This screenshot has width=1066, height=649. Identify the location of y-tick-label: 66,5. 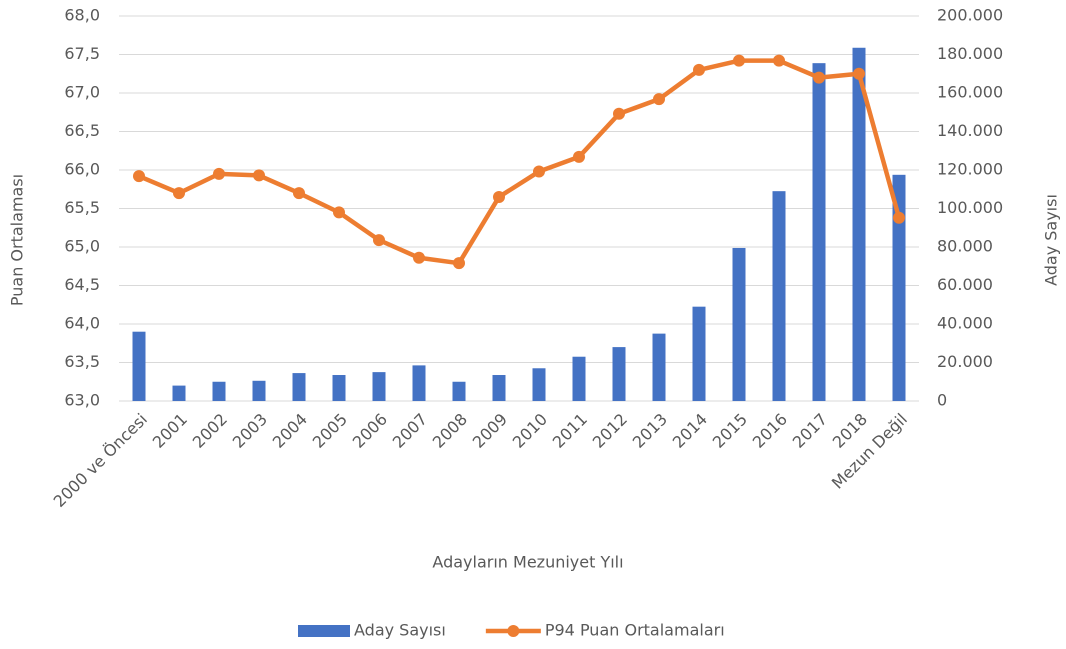
(82, 130).